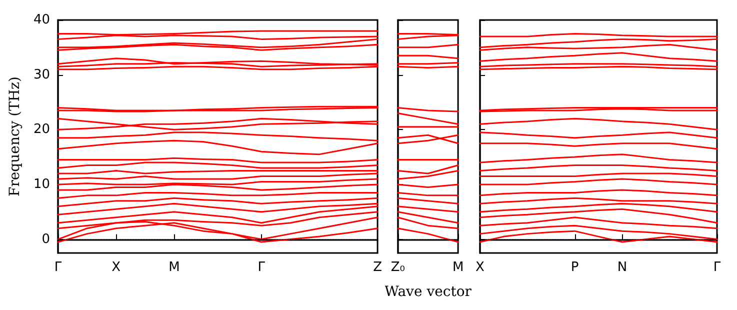  What do you see at coordinates (398, 267) in the screenshot?
I see `x-tick-label: Z₀` at bounding box center [398, 267].